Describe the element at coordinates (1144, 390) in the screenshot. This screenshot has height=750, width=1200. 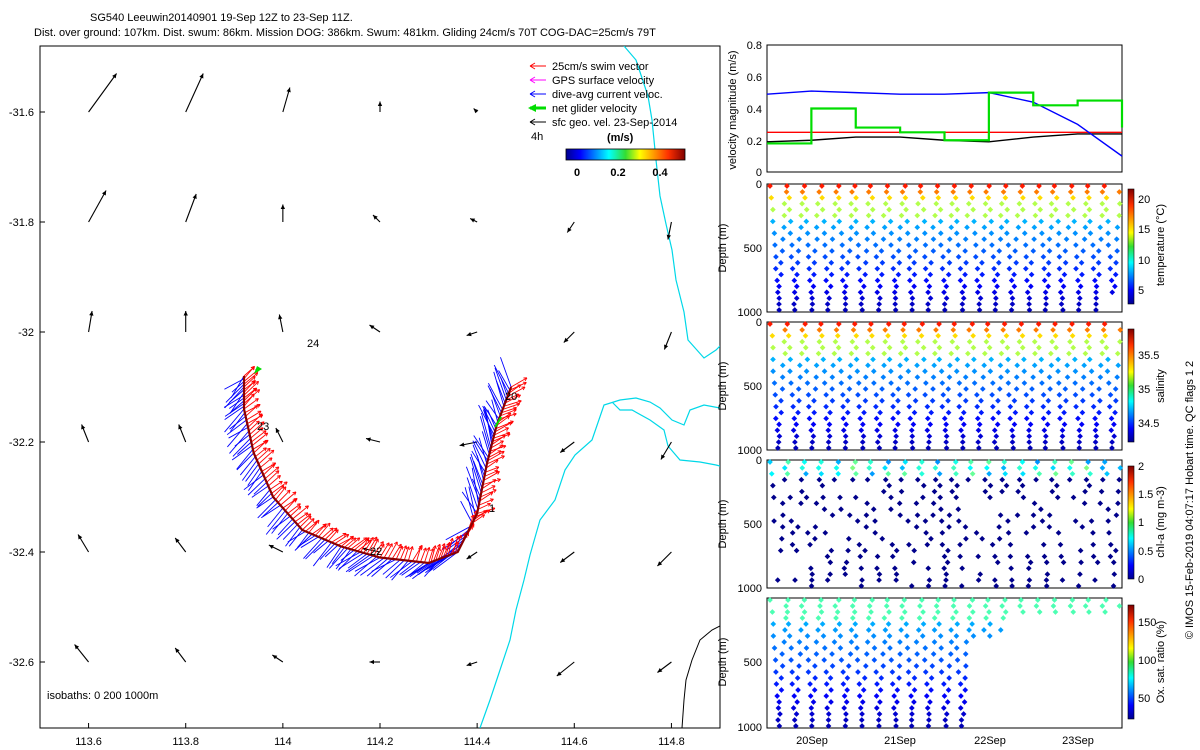
I see `salinity-cb-tick-1: 35` at that location.